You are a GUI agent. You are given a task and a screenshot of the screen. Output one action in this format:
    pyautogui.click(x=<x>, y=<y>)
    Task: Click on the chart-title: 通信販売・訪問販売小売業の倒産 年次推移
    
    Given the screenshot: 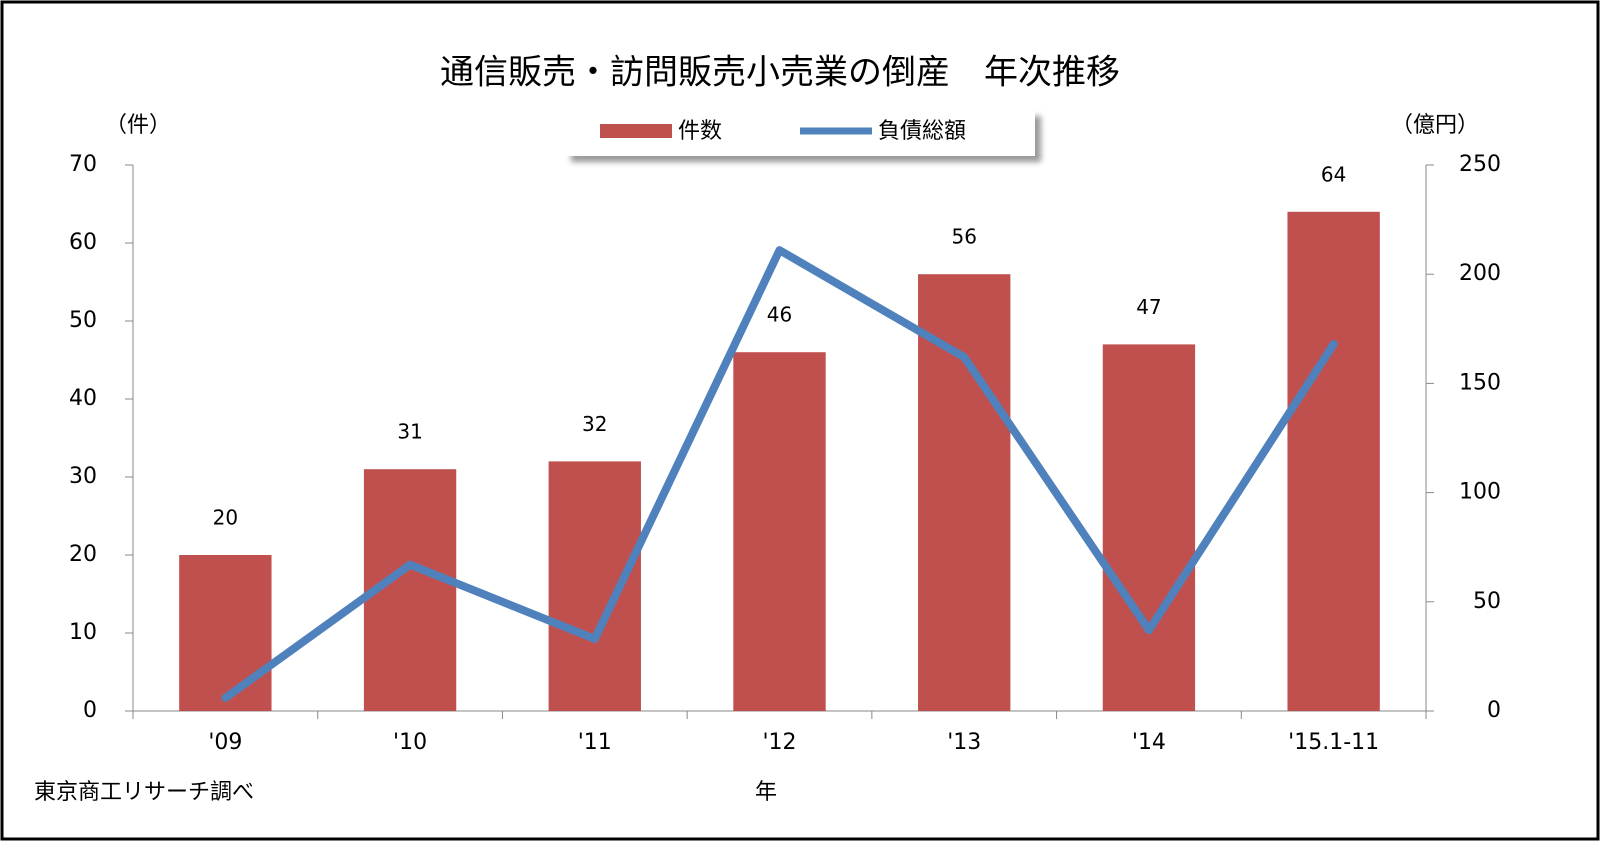 What is the action you would take?
    pyautogui.click(x=780, y=73)
    